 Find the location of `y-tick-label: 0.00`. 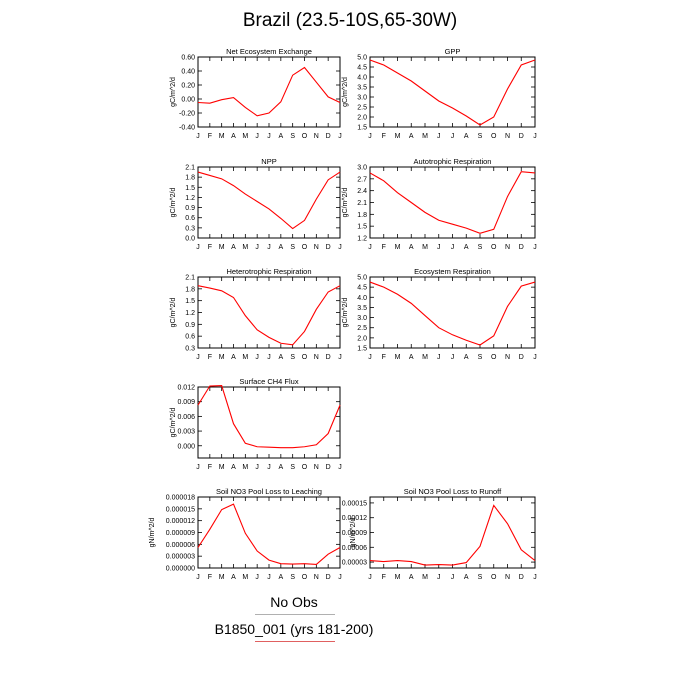

y-tick-label: 0.00 is located at coordinates (188, 100).